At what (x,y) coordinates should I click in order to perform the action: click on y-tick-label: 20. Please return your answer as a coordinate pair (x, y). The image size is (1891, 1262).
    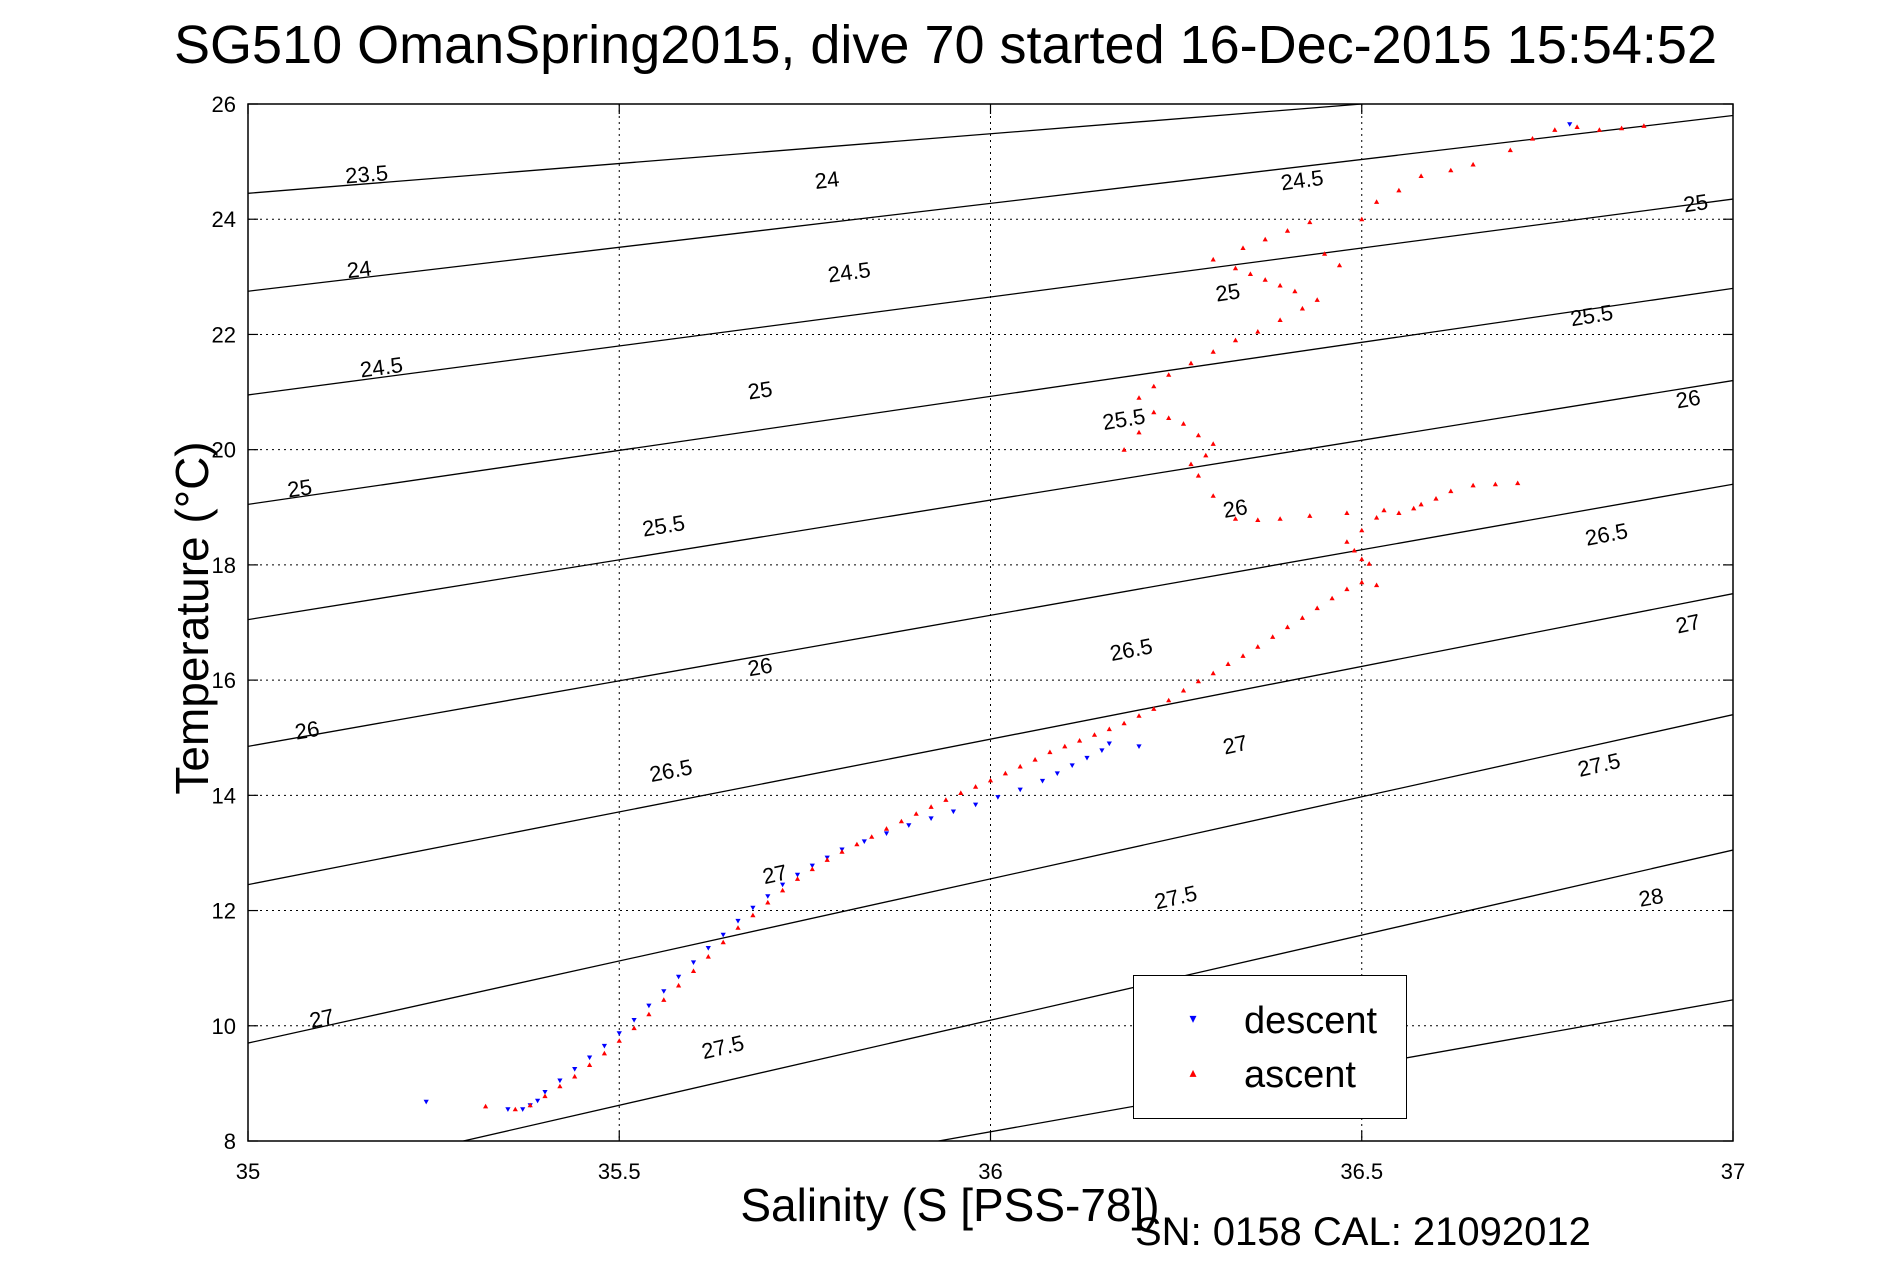
    Looking at the image, I should click on (224, 450).